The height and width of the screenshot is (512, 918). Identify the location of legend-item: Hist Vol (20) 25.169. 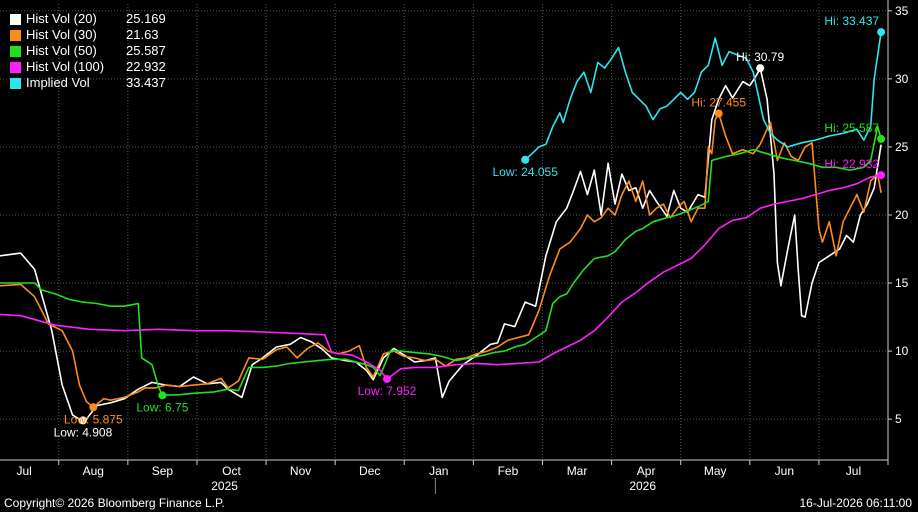
(88, 19).